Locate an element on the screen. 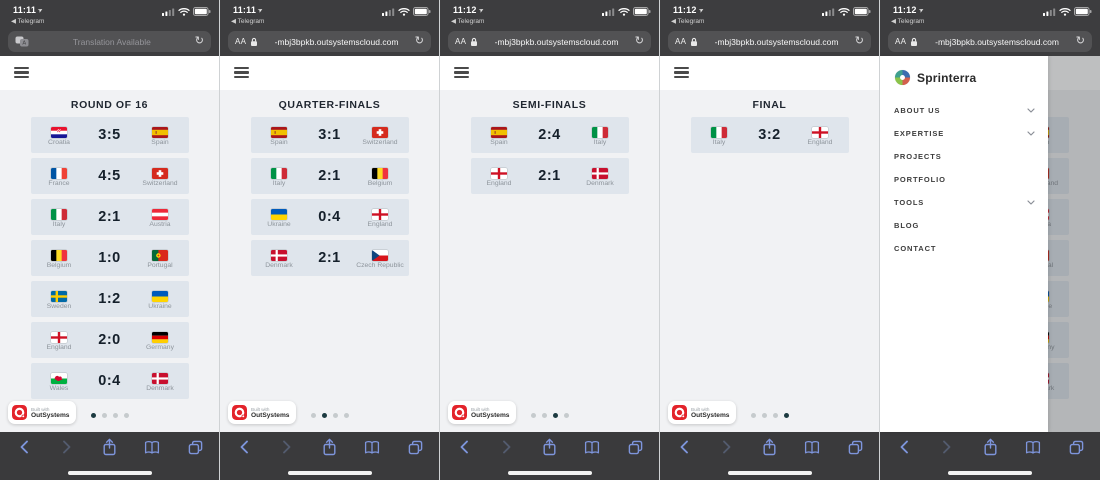 This screenshot has width=1100, height=480. menu-item-portfolio: PORTFOLIO is located at coordinates (964, 179).